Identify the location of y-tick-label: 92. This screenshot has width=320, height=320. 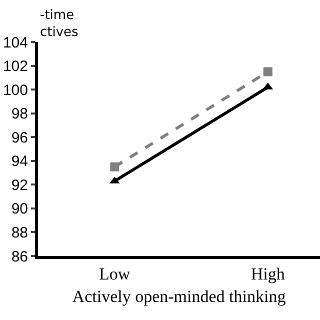
(19, 185).